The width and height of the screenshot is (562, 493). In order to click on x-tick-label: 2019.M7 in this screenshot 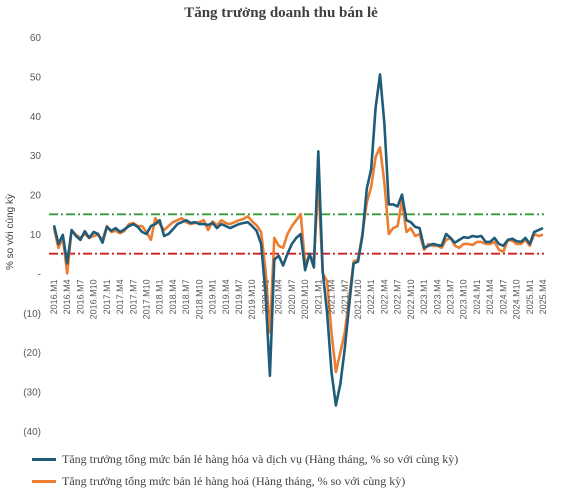, I will do `click(239, 296)`.